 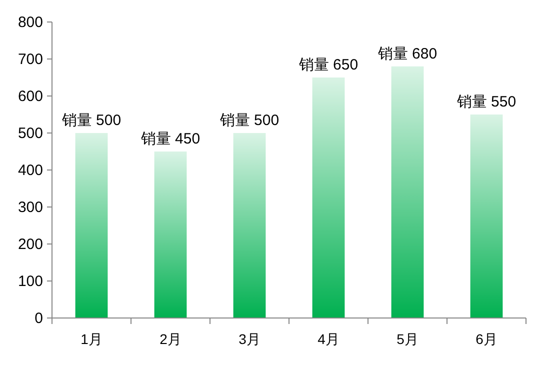 I want to click on data-label: 销量 450, so click(x=170, y=139).